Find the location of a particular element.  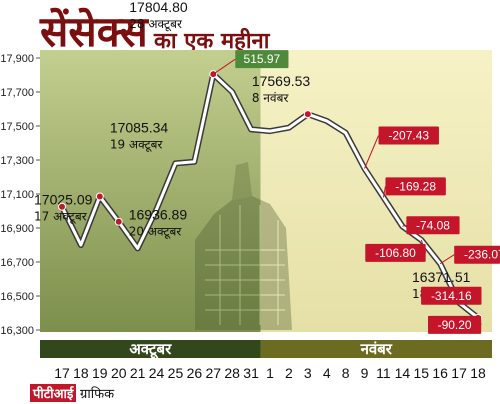

credit-brand: पीटीआई is located at coordinates (53, 394).